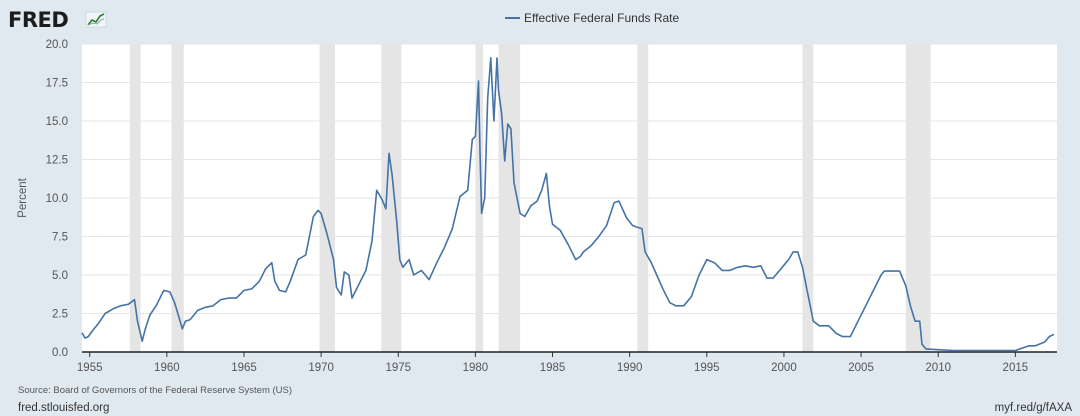 Image resolution: width=1080 pixels, height=416 pixels. I want to click on chart-line-icon, so click(96, 19).